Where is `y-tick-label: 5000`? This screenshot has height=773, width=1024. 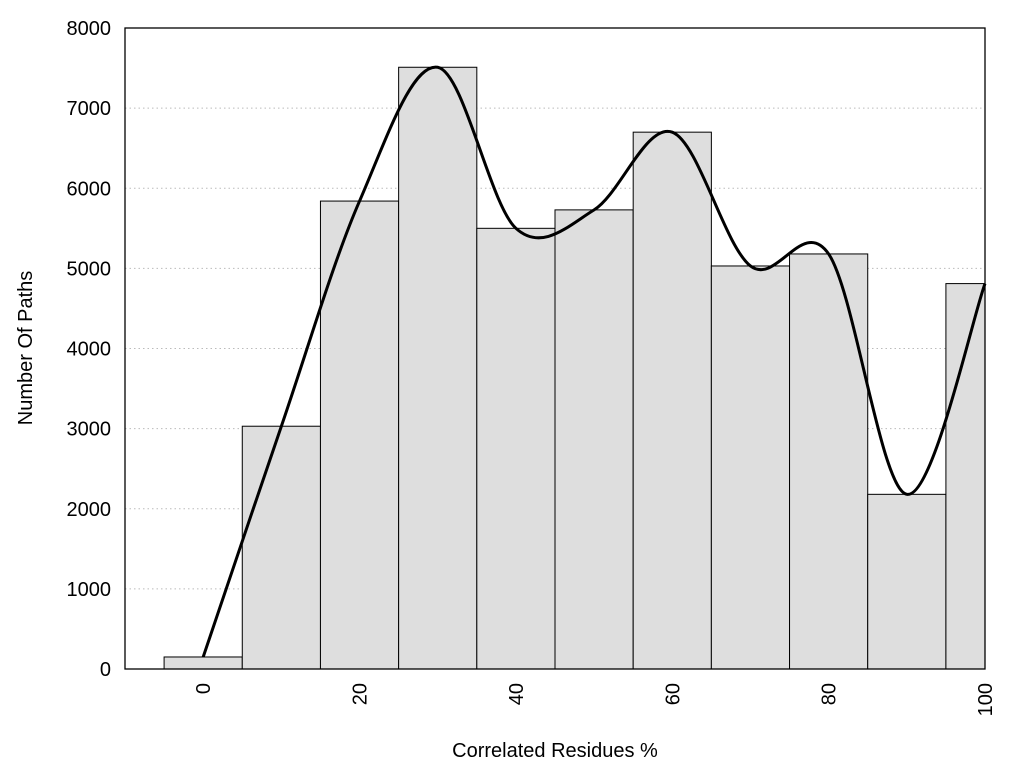 y-tick-label: 5000 is located at coordinates (89, 269).